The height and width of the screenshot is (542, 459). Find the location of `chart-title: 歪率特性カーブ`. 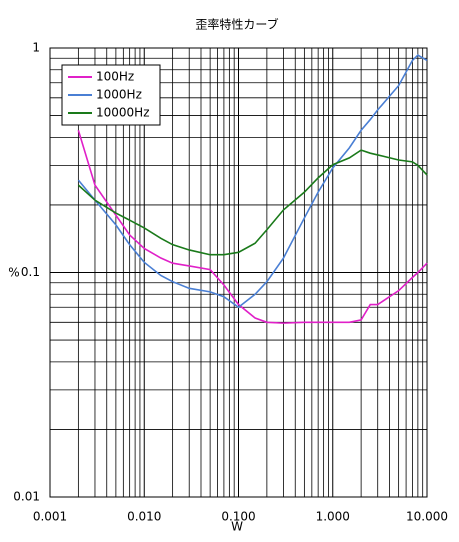

chart-title: 歪率特性カーブ is located at coordinates (236, 24).